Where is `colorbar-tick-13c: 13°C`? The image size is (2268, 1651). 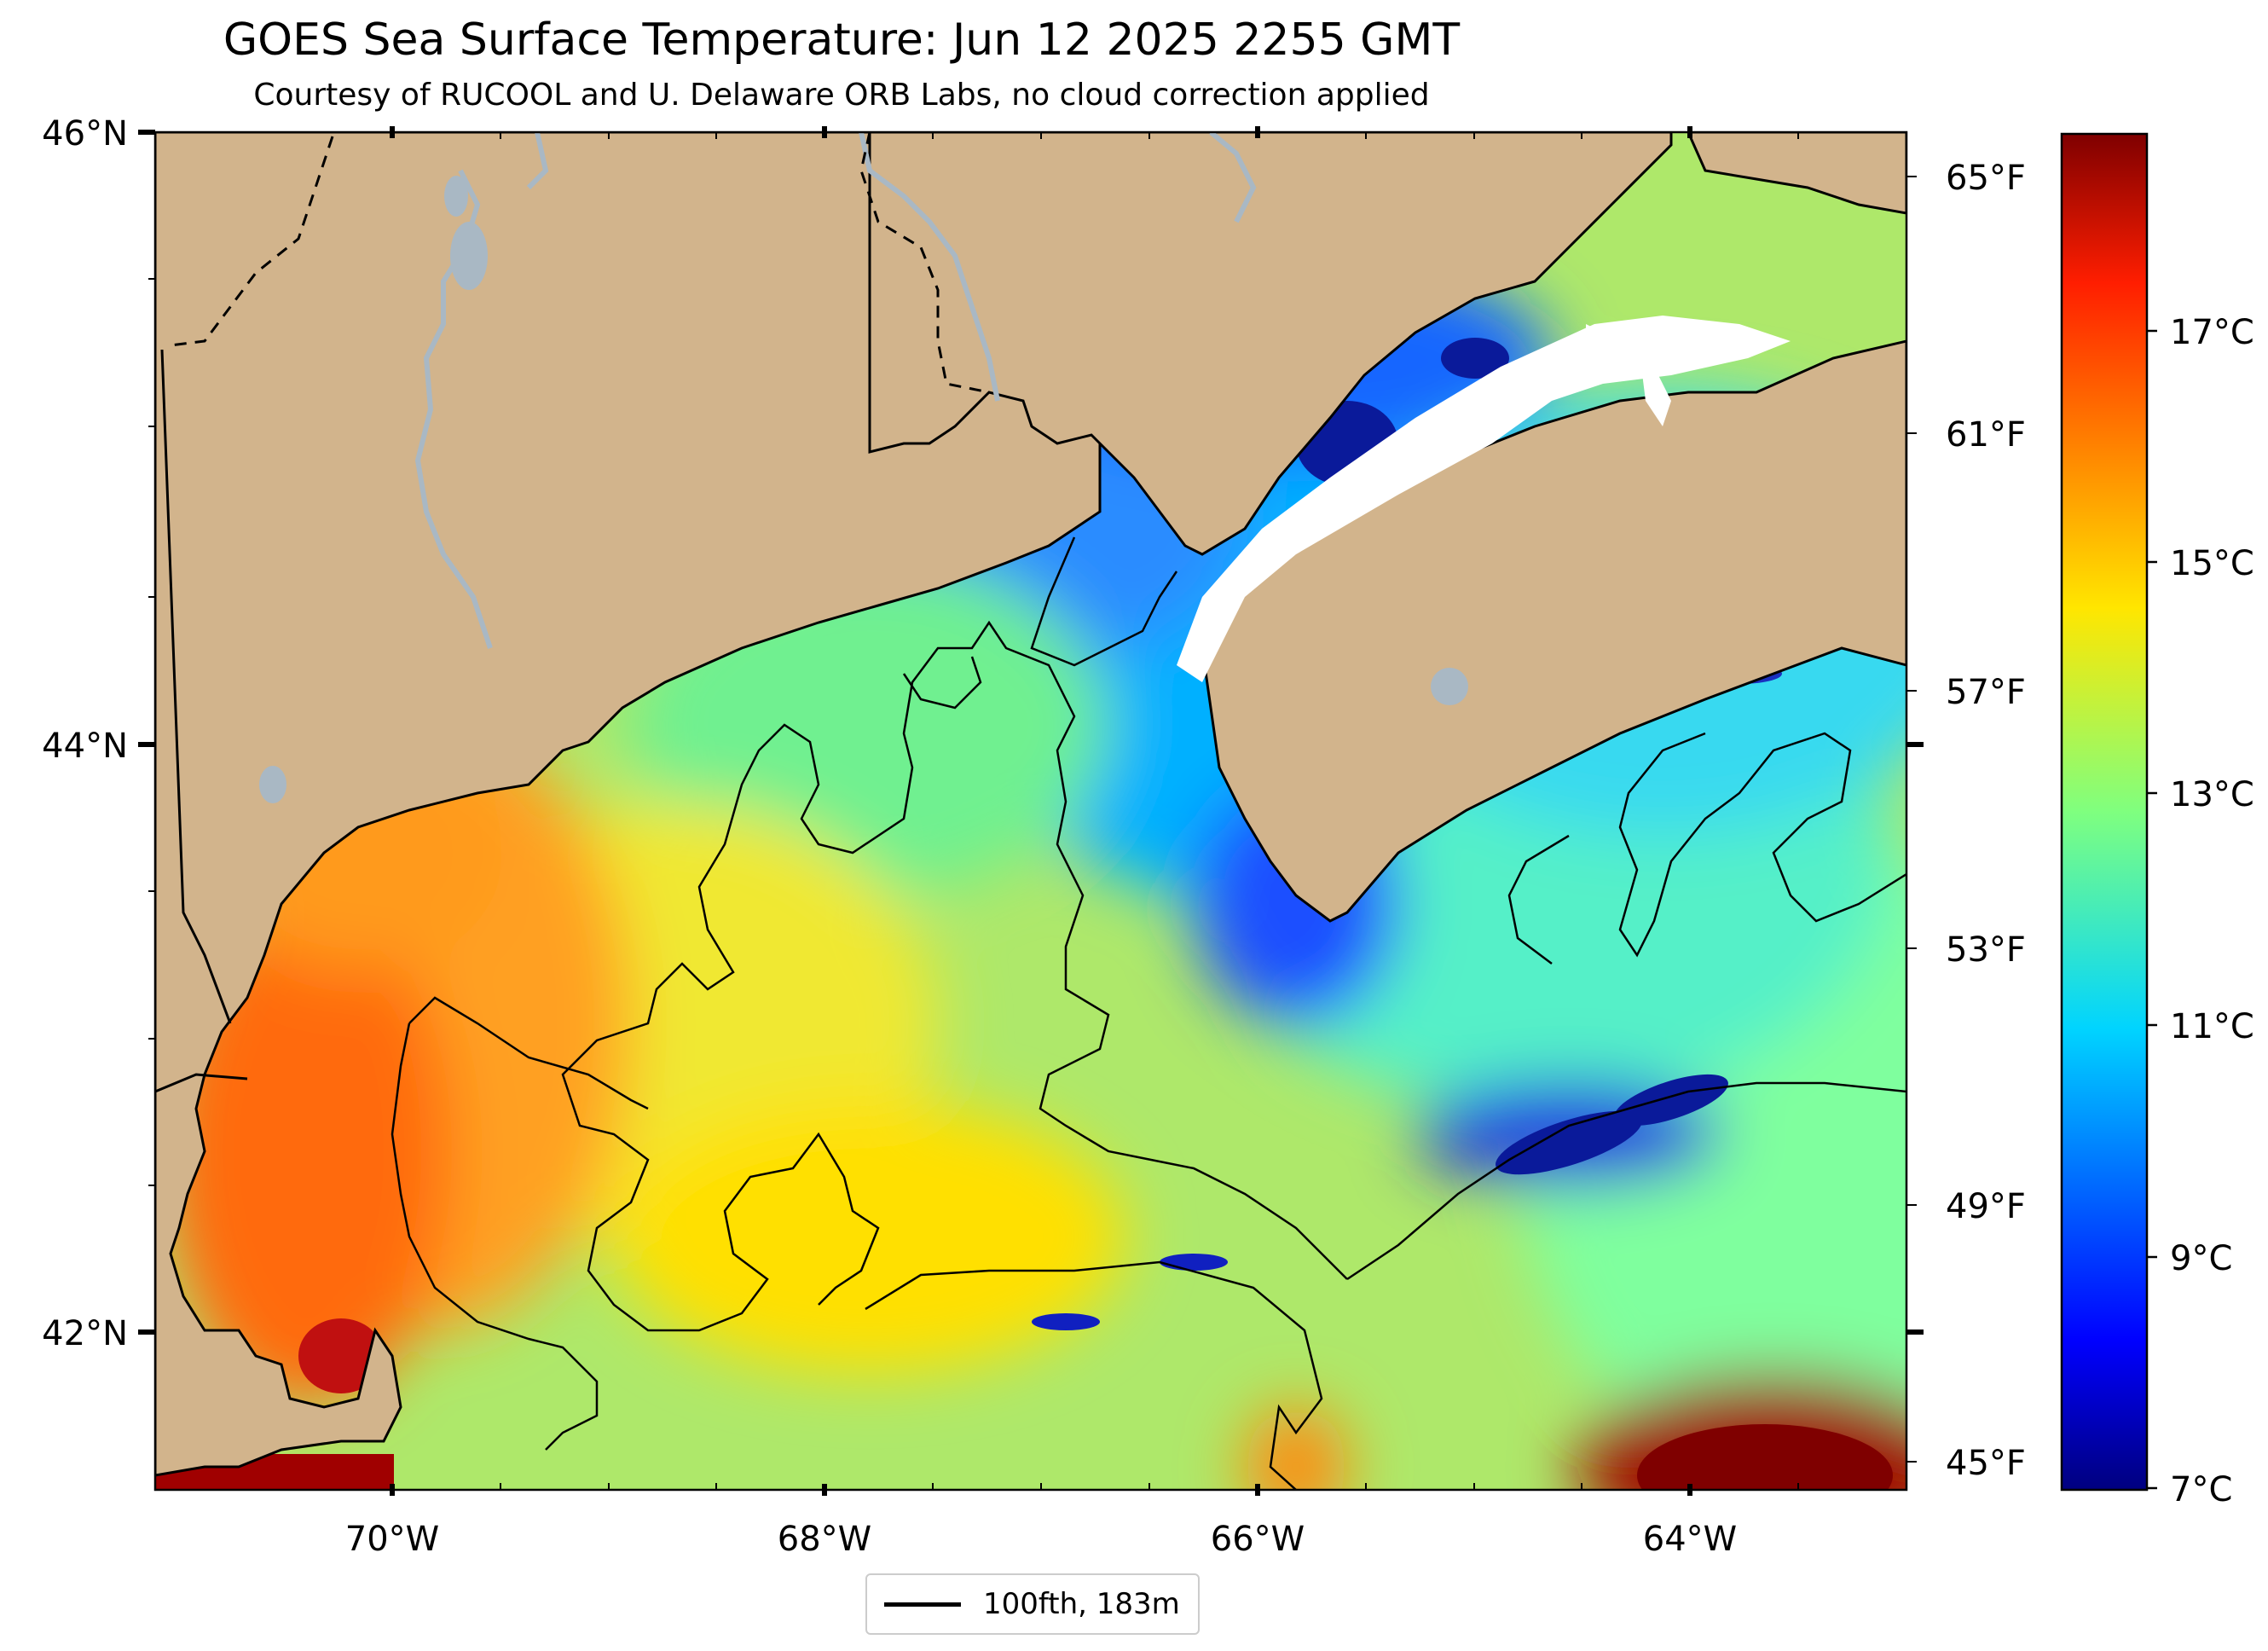
colorbar-tick-13c: 13°C is located at coordinates (2212, 794).